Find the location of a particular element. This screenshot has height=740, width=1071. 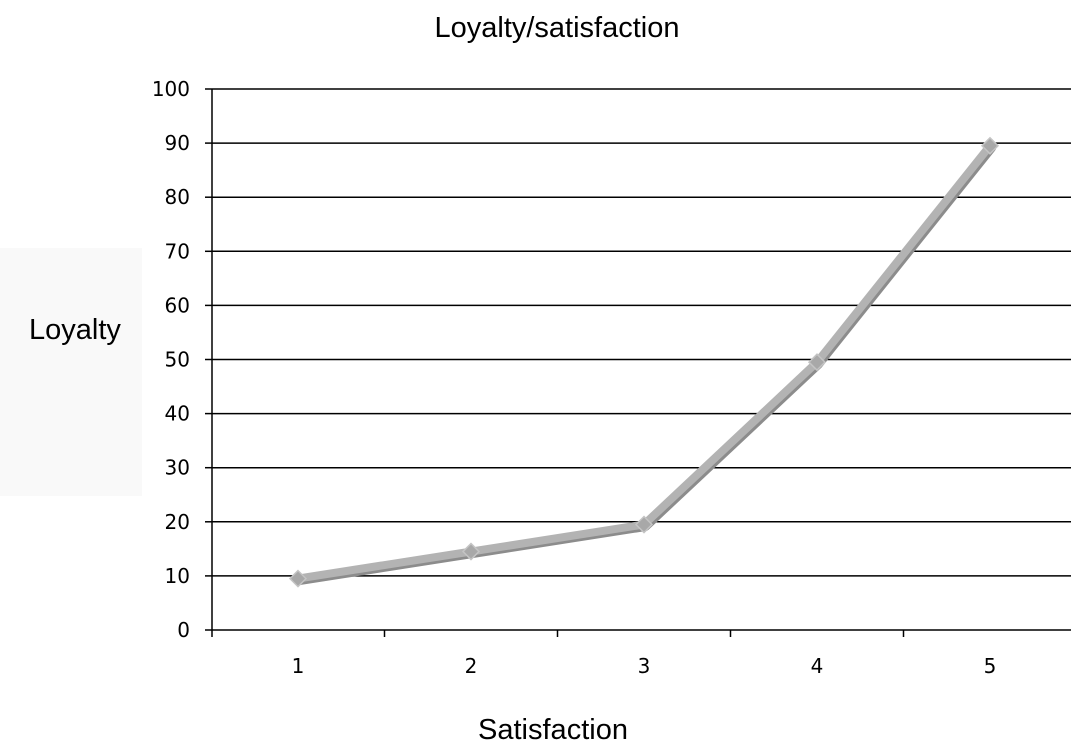

x-tick-label-3: 3 is located at coordinates (644, 666).